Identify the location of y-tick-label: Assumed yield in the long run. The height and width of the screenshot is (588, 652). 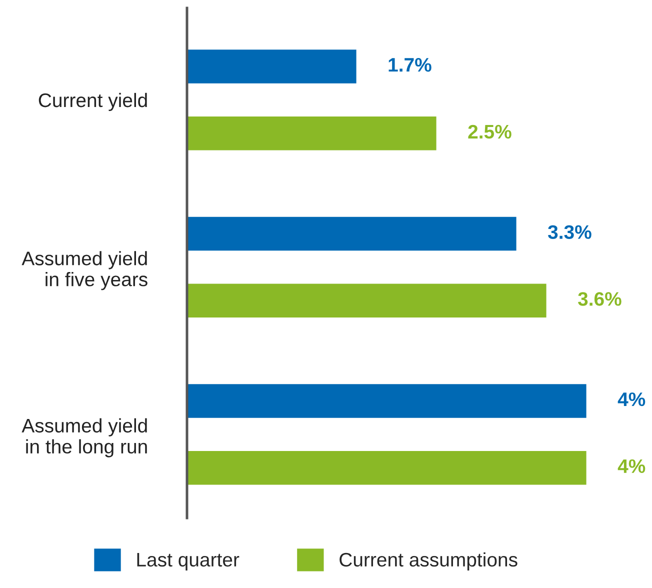
(84, 438).